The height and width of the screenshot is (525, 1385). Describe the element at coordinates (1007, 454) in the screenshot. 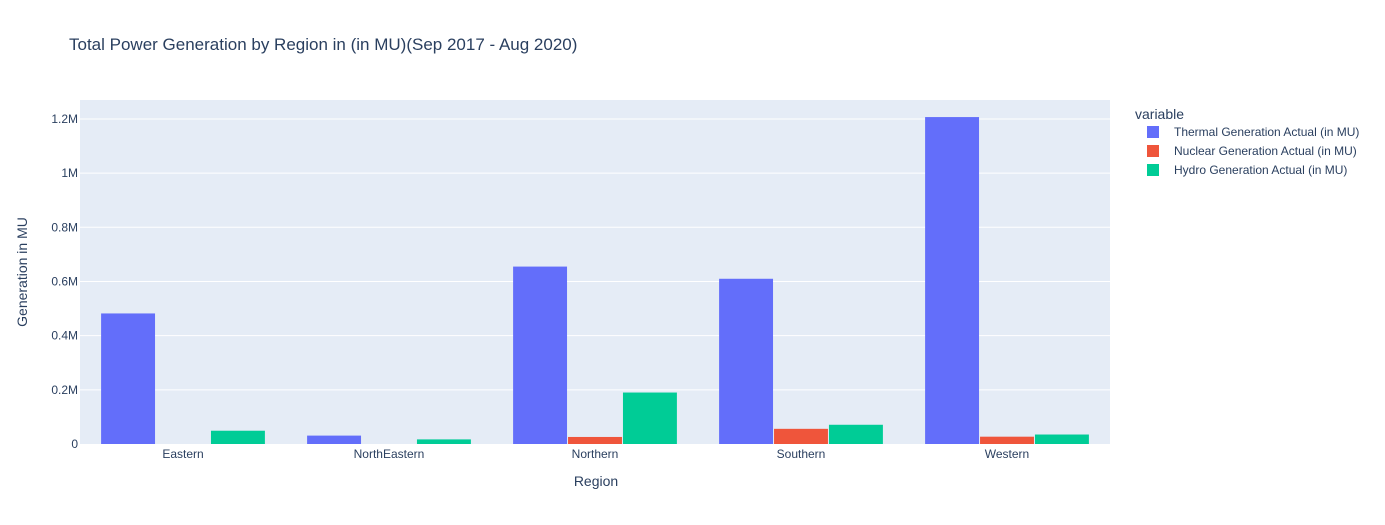

I see `x-tick-label: Western` at that location.